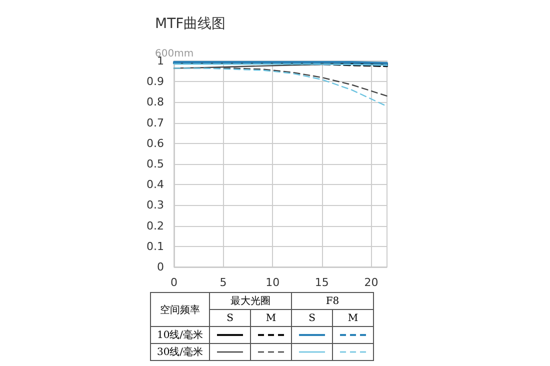 Image resolution: width=550 pixels, height=366 pixels. What do you see at coordinates (155, 205) in the screenshot?
I see `y-tick-label: 0.3` at bounding box center [155, 205].